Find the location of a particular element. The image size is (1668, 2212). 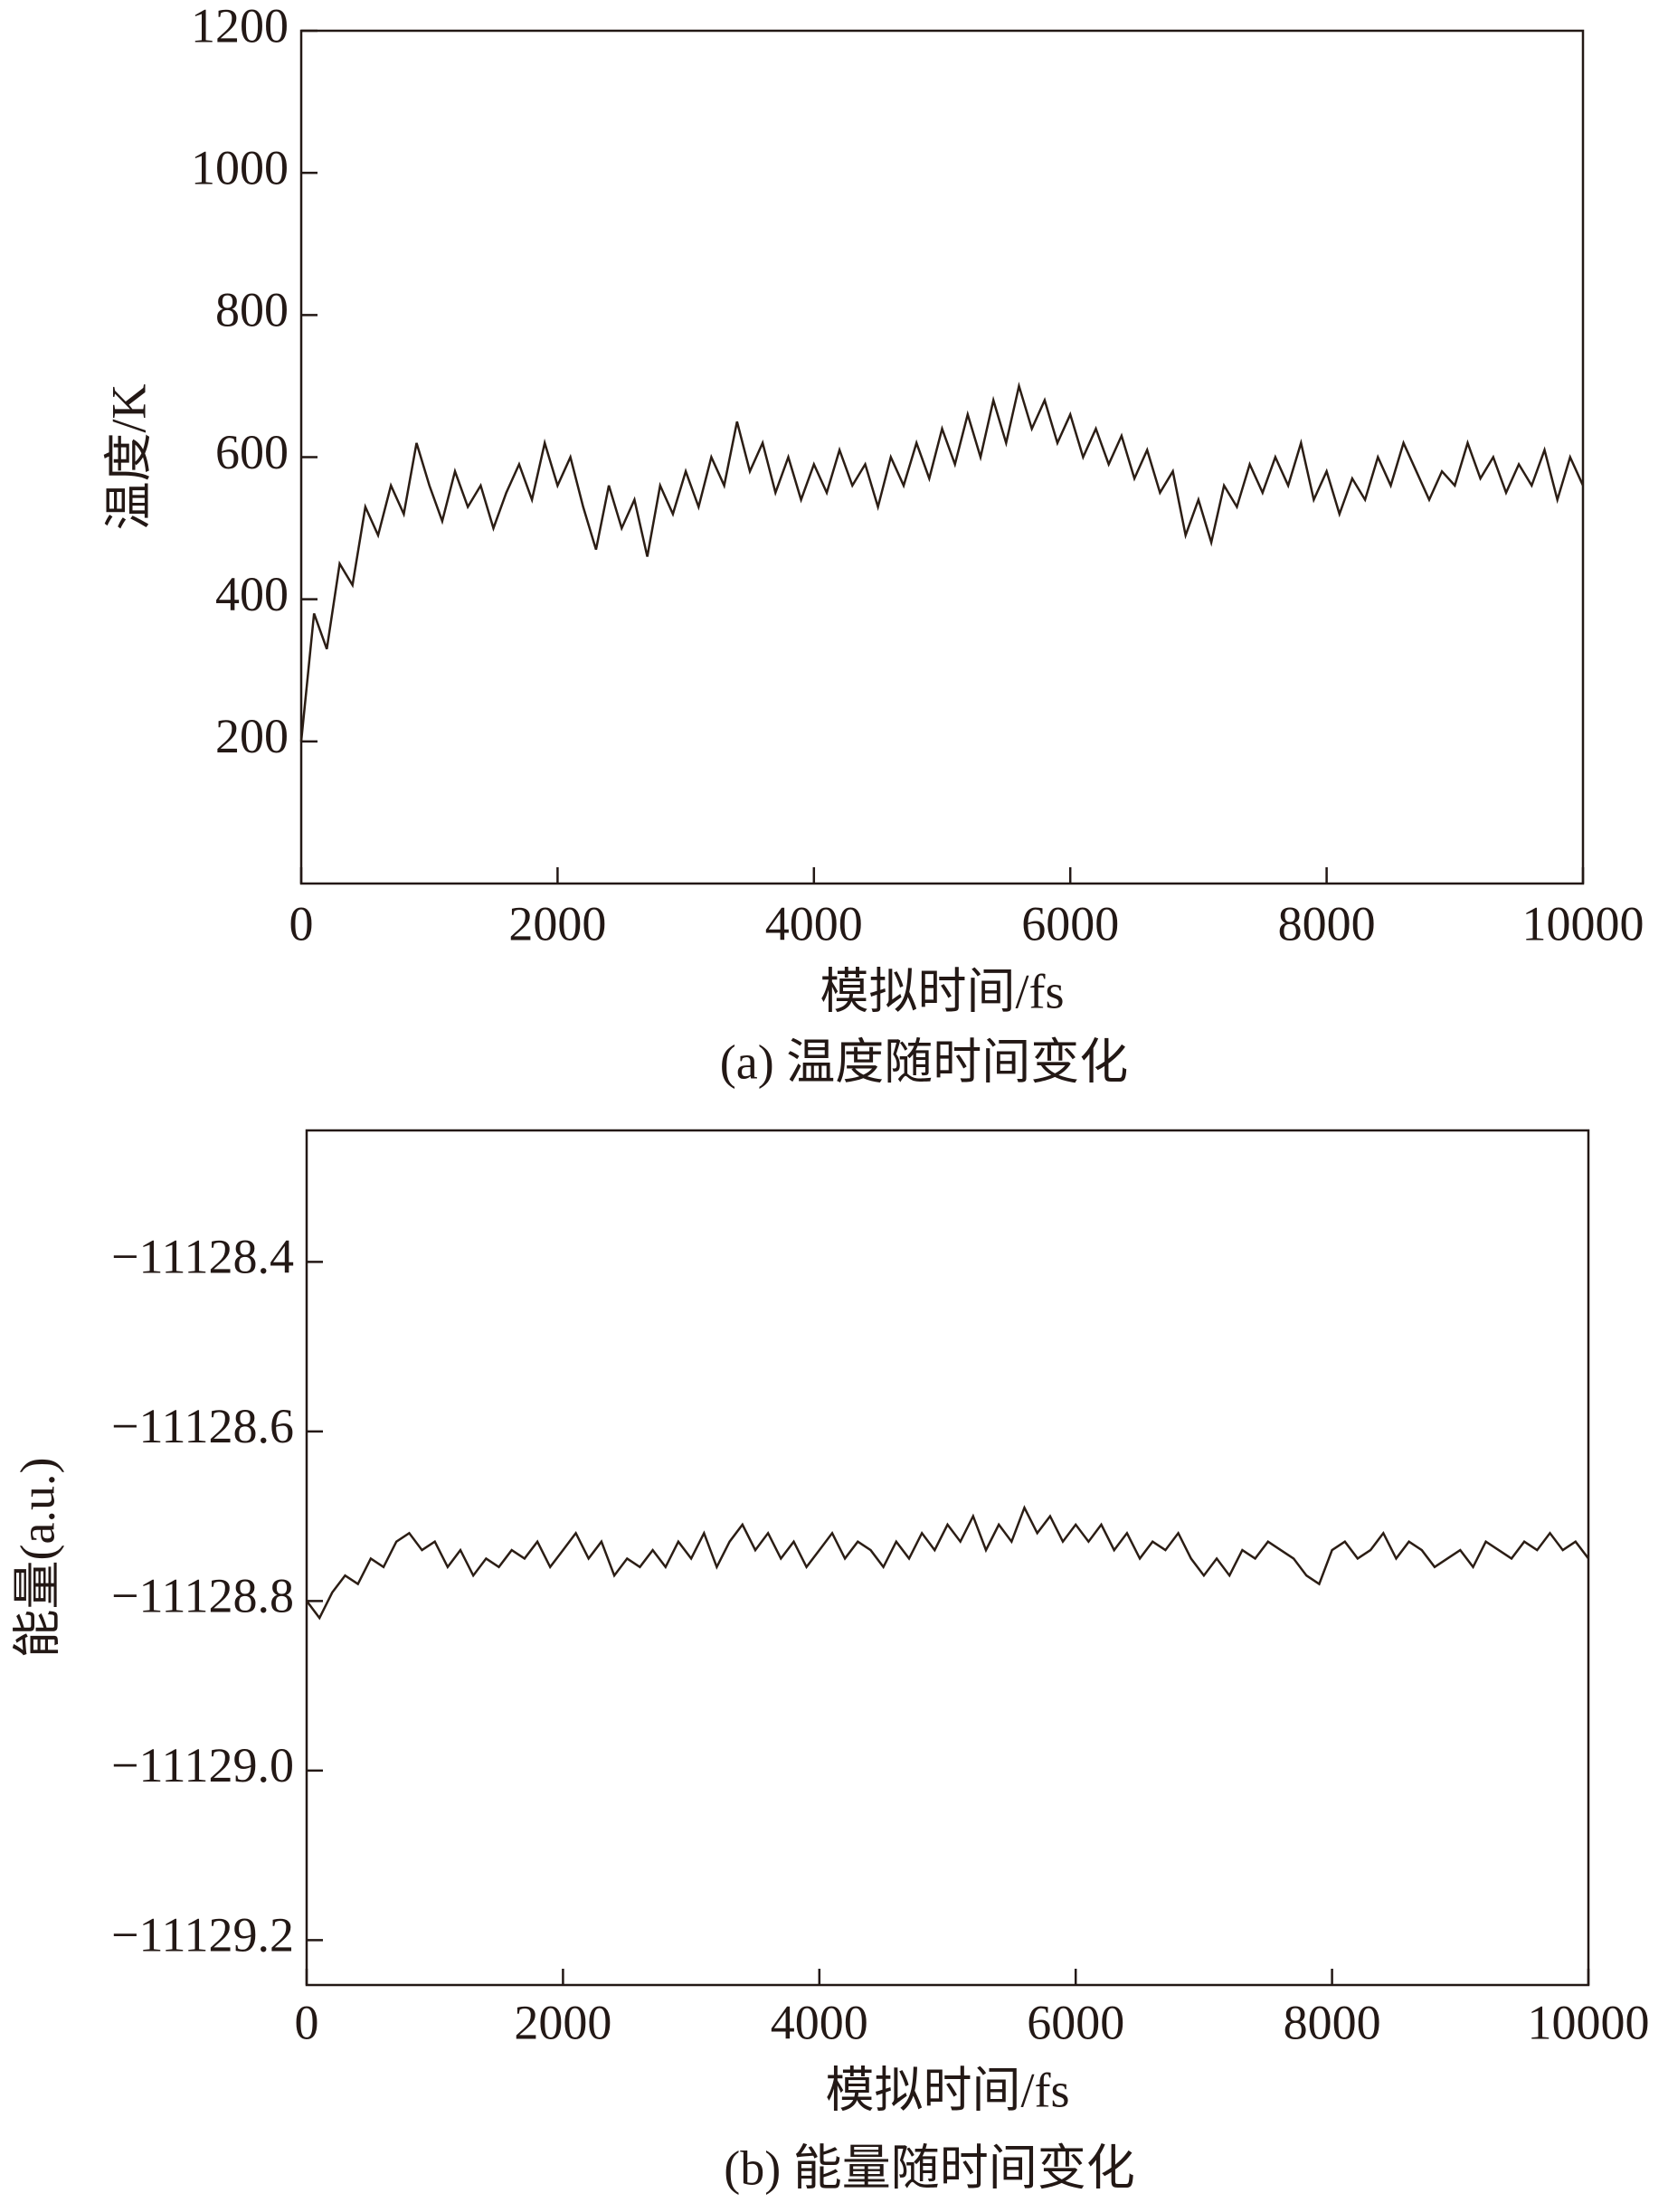

caption: (a) 温度随时间变化 is located at coordinates (924, 1062).